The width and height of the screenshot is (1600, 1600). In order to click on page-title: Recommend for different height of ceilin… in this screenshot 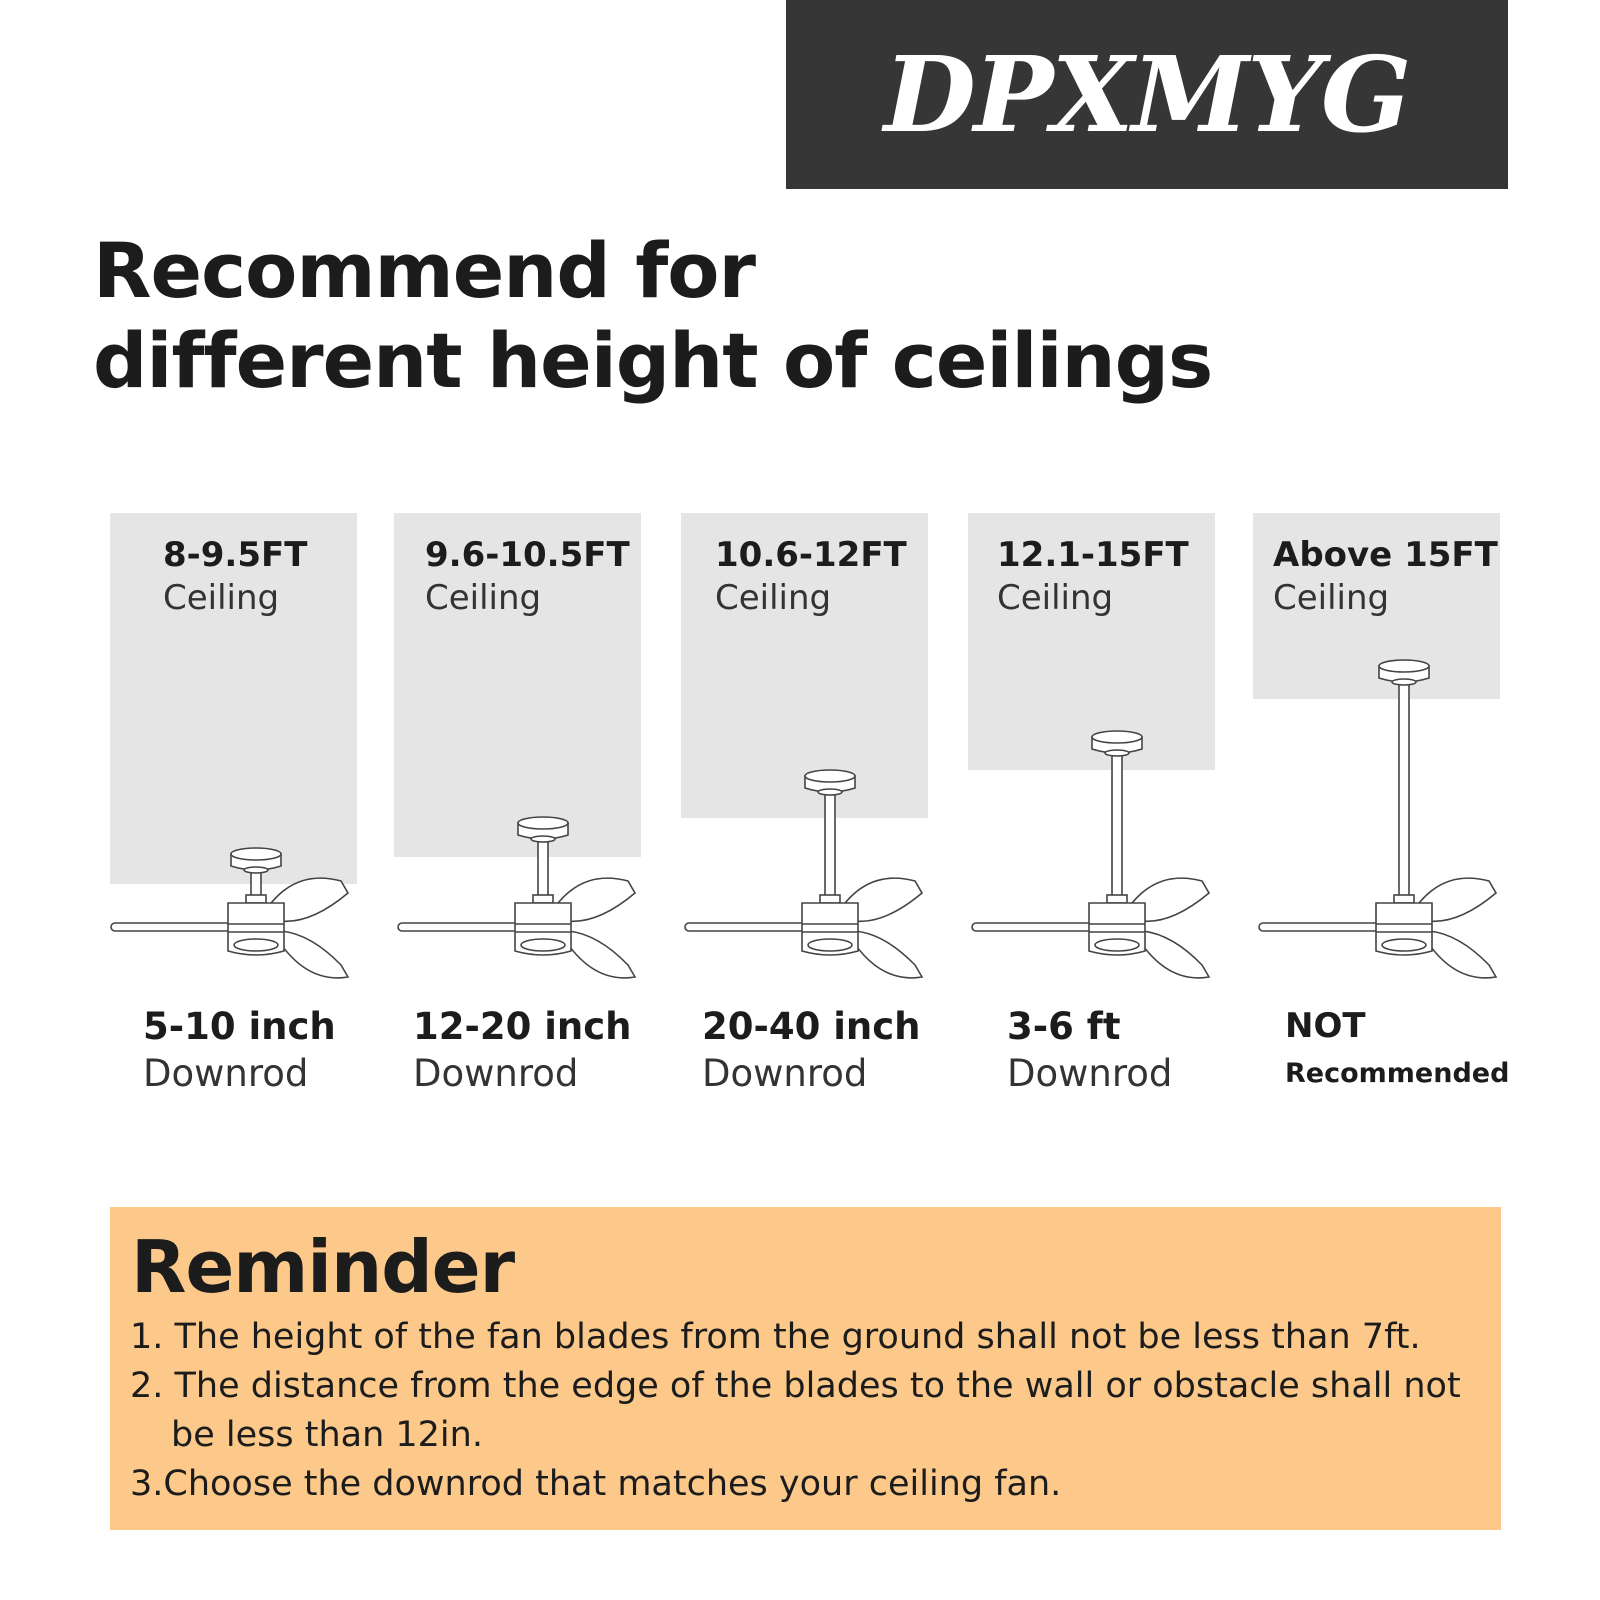, I will do `click(653, 316)`.